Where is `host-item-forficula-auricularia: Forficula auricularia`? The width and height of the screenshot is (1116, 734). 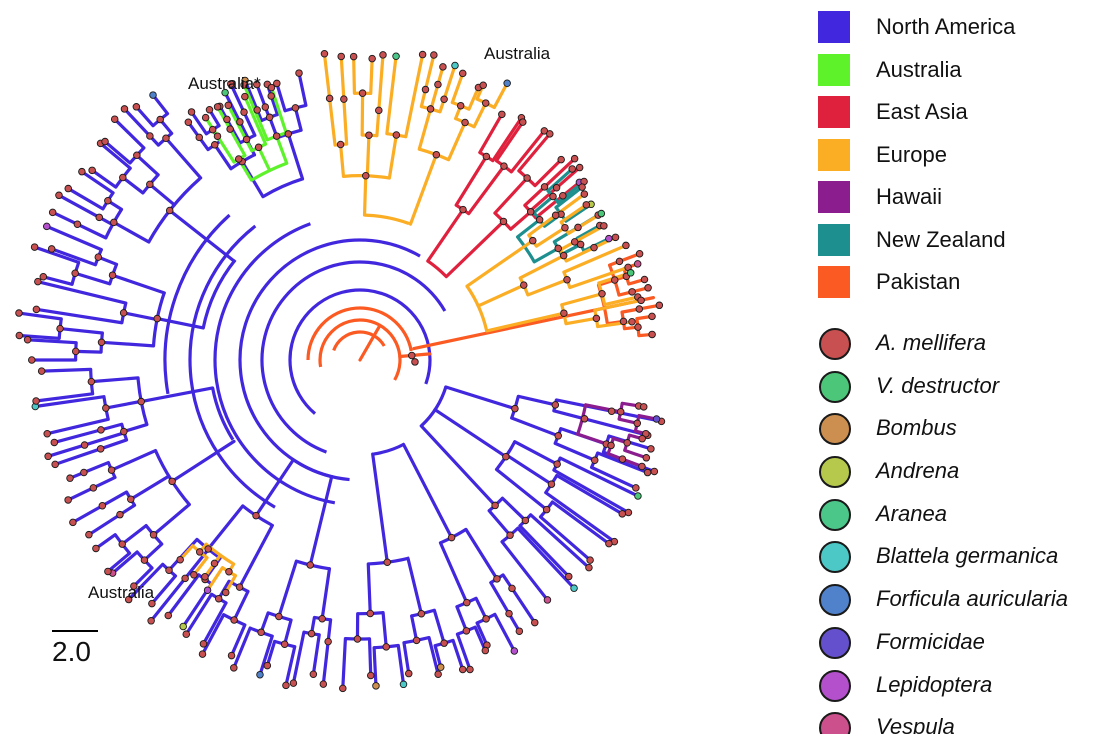 host-item-forficula-auricularia: Forficula auricularia is located at coordinates (967, 601).